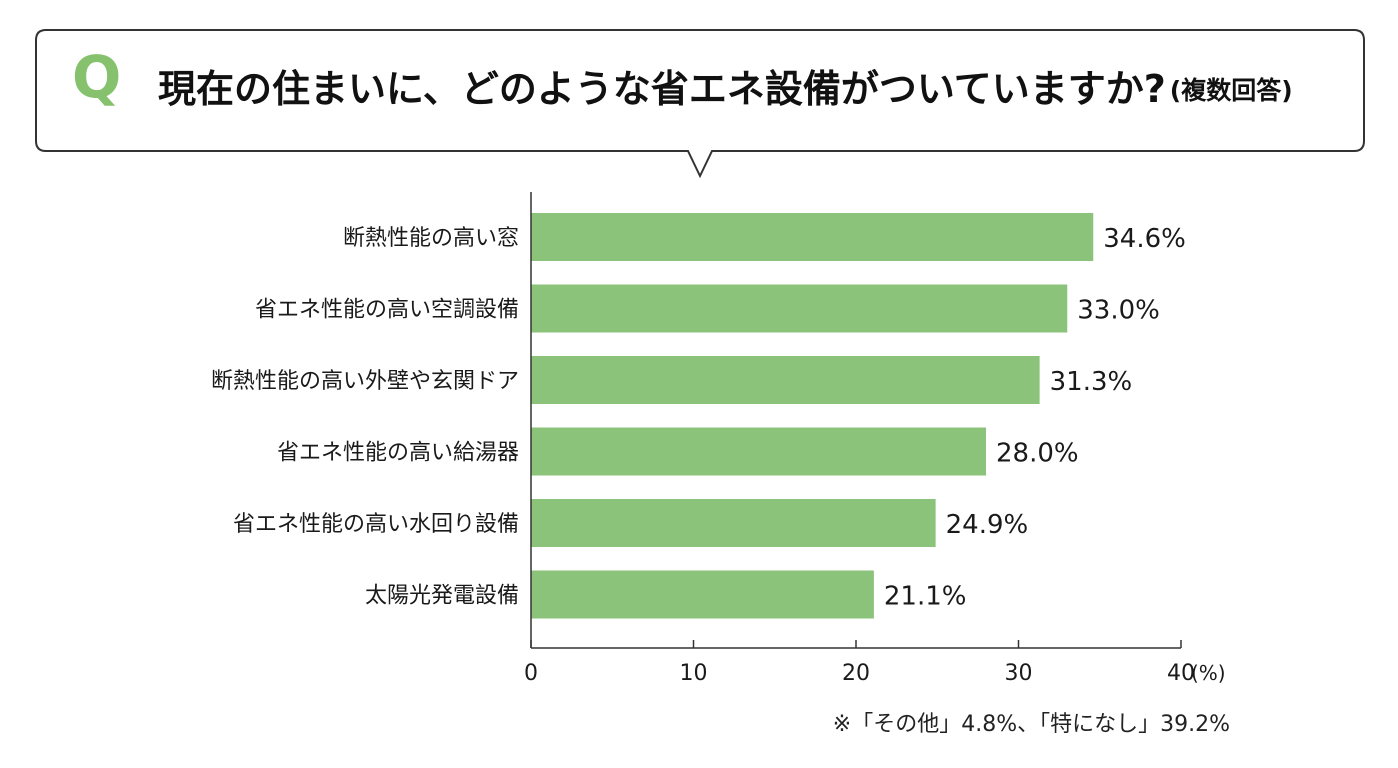 The width and height of the screenshot is (1398, 768). What do you see at coordinates (531, 673) in the screenshot?
I see `x-tick-label: 0` at bounding box center [531, 673].